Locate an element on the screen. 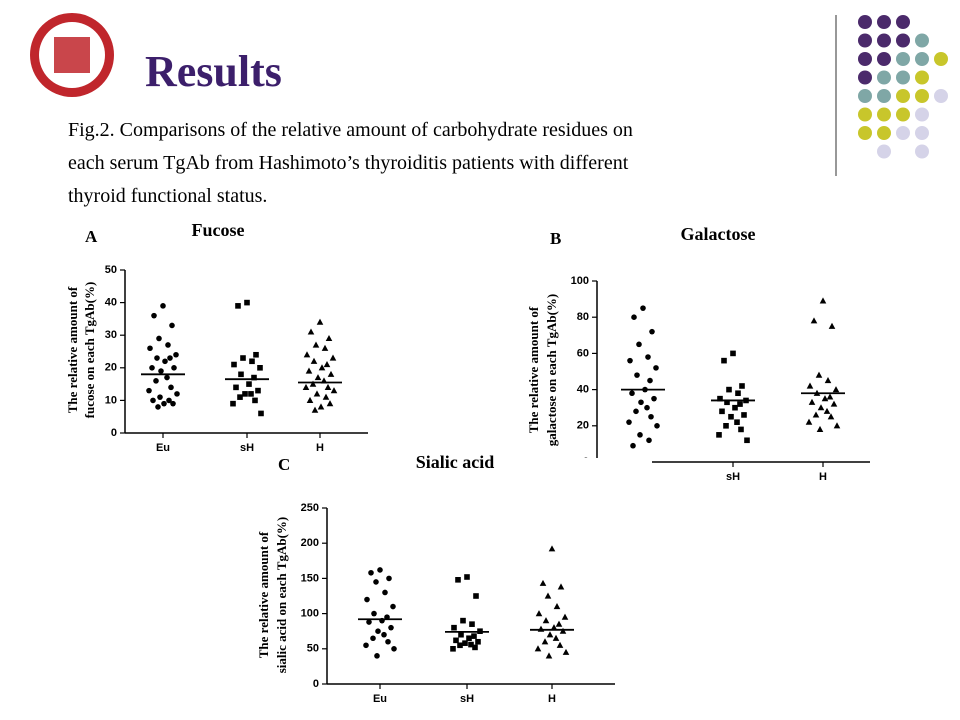  logo is located at coordinates (72, 55).